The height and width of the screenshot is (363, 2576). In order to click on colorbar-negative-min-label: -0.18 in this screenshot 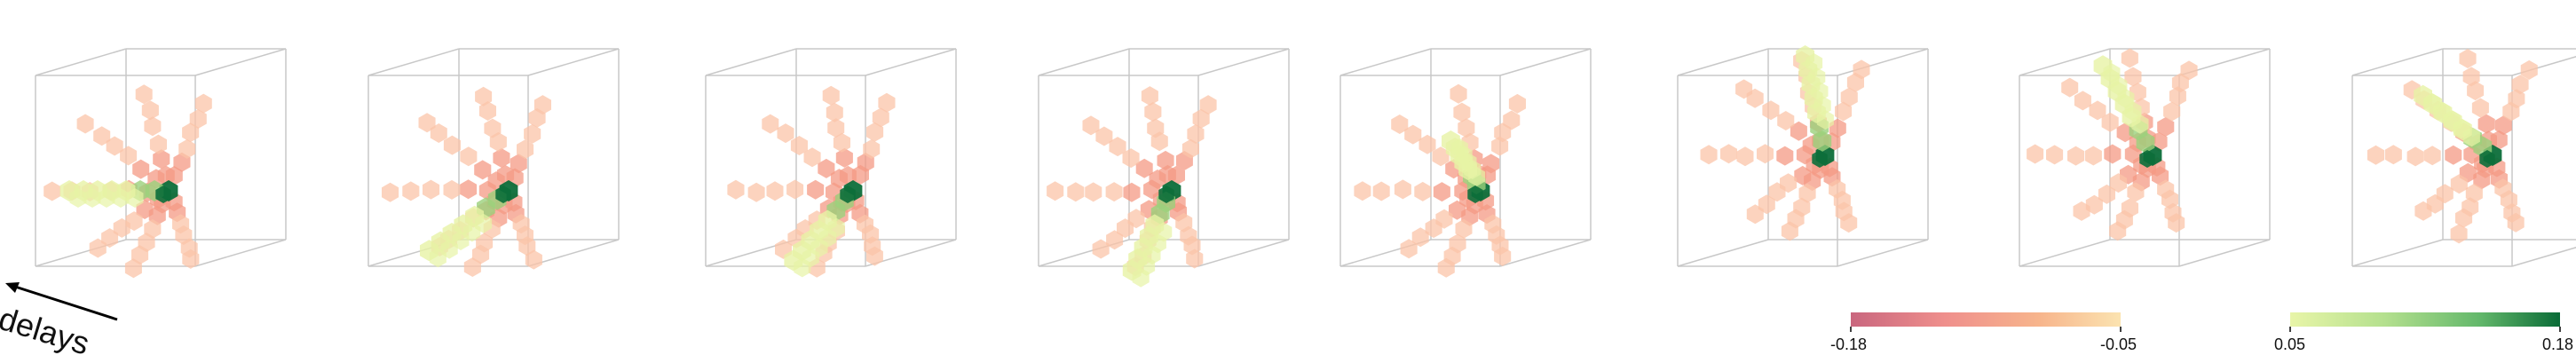, I will do `click(1849, 344)`.